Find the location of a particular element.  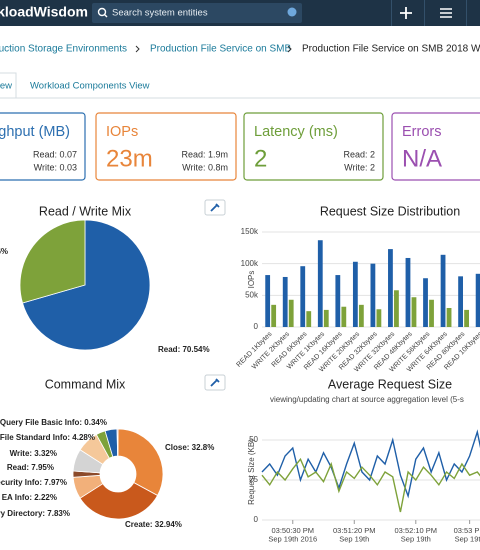

data-label: Query Security Info: 7.97% is located at coordinates (33, 482).